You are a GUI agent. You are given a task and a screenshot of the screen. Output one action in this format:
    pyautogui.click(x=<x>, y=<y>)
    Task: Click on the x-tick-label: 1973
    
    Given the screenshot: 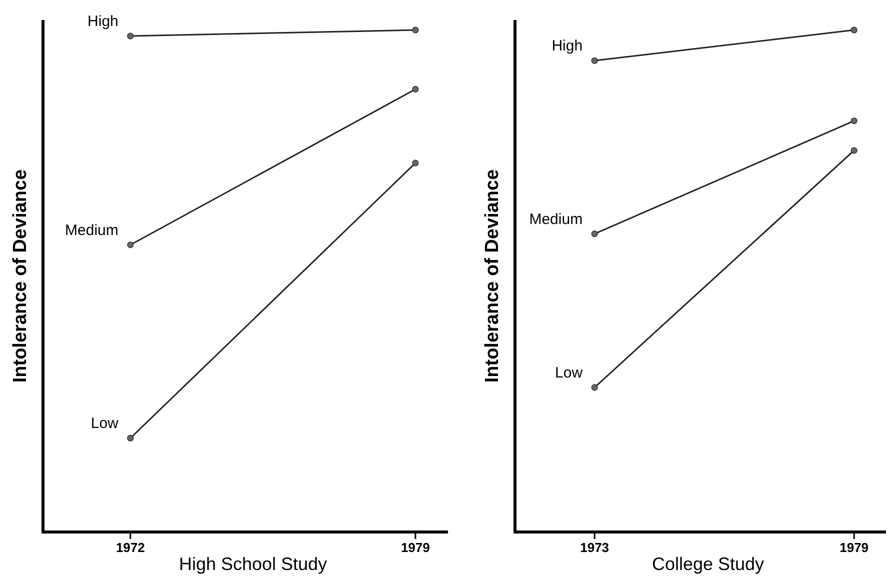 What is the action you would take?
    pyautogui.click(x=595, y=547)
    